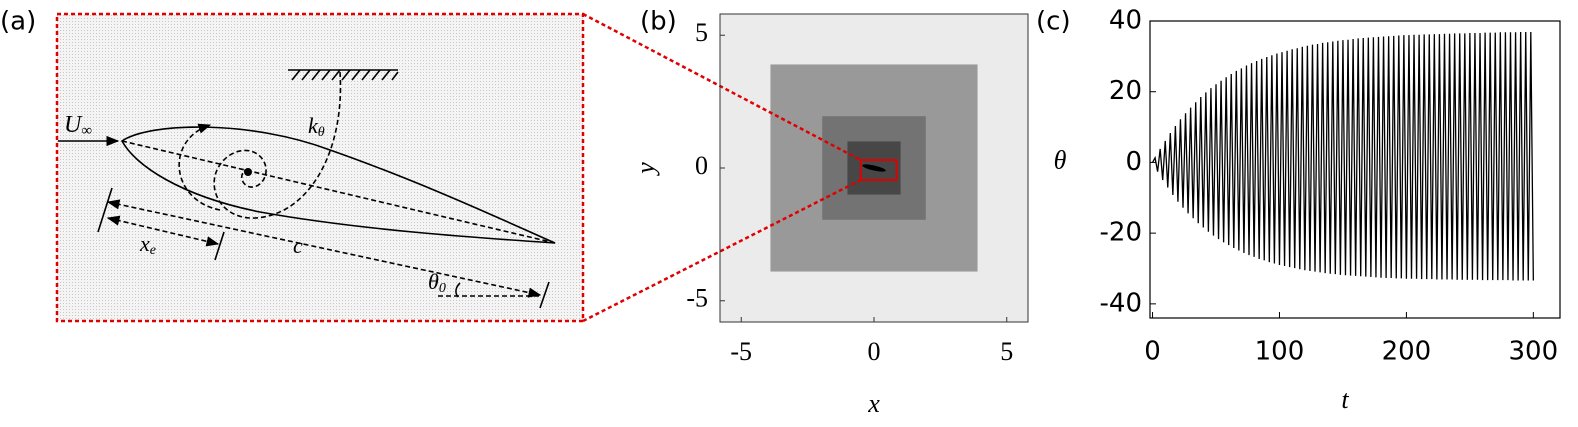 This screenshot has width=1578, height=427. I want to click on spring-label: kθ, so click(316, 126).